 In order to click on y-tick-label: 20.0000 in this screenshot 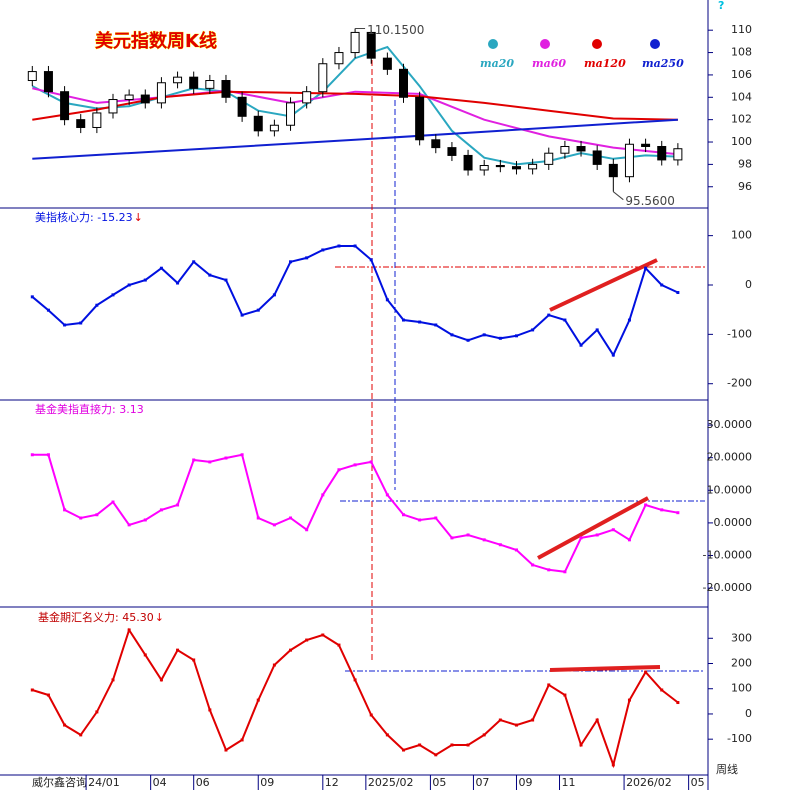, I will do `click(730, 457)`.